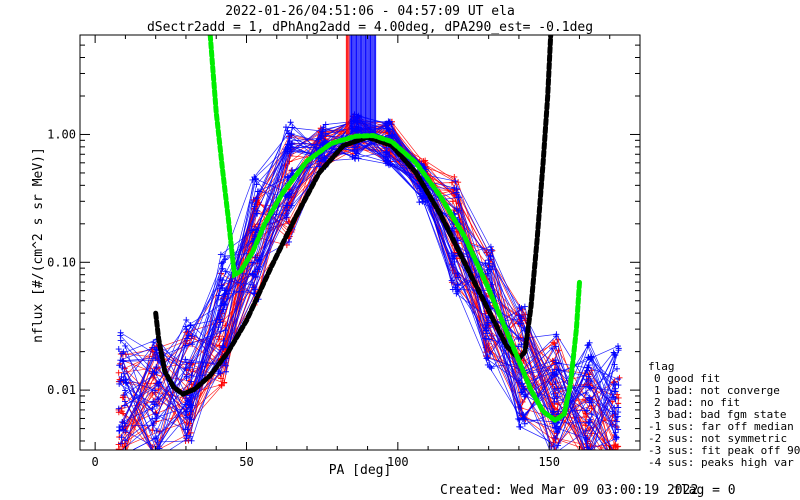 The height and width of the screenshot is (500, 800). I want to click on y-tick-label: 1.00, so click(61, 134).